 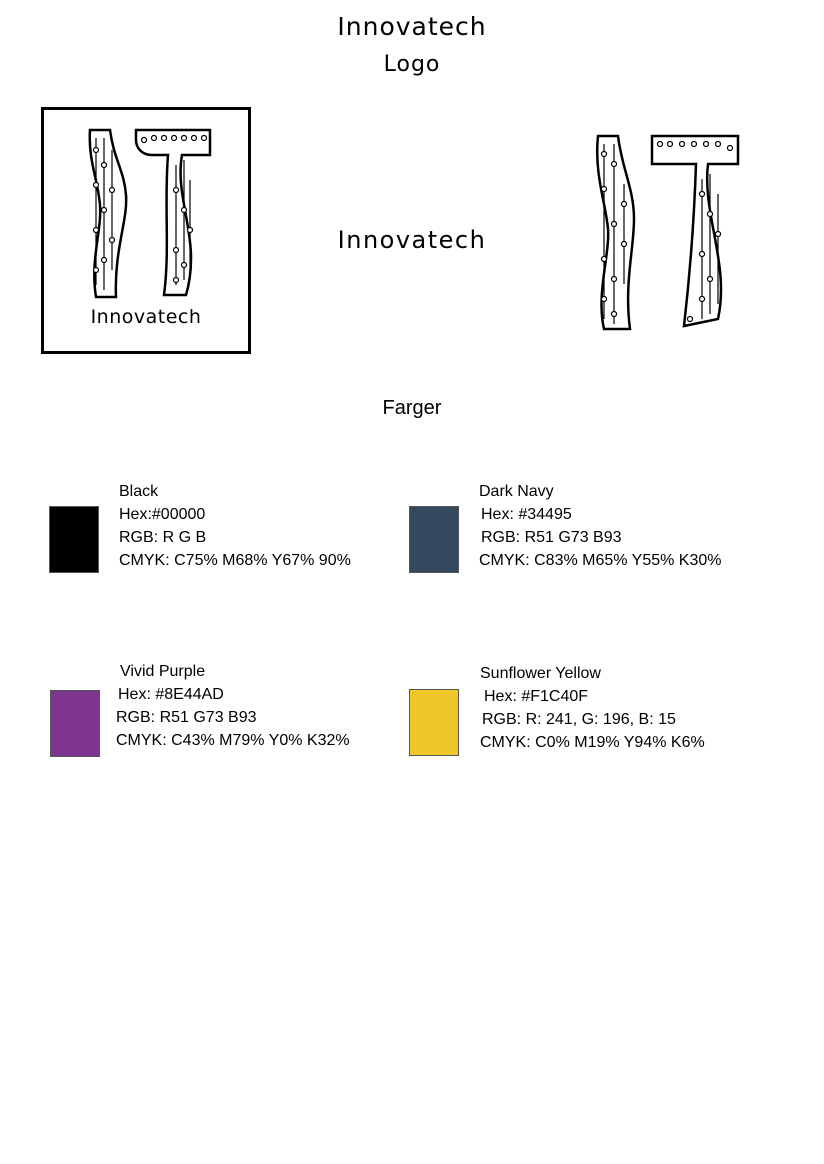 What do you see at coordinates (233, 740) in the screenshot?
I see `color-cmyk: CMYK: C43% M79% Y0% K32%` at bounding box center [233, 740].